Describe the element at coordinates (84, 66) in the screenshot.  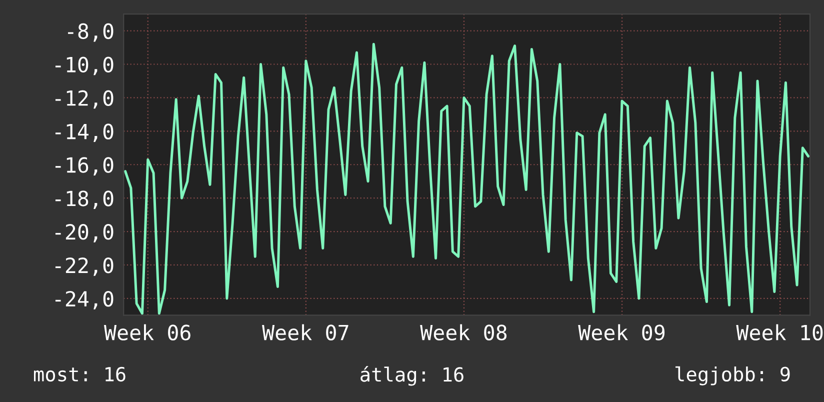
I see `y-tick-label: -10,0` at that location.